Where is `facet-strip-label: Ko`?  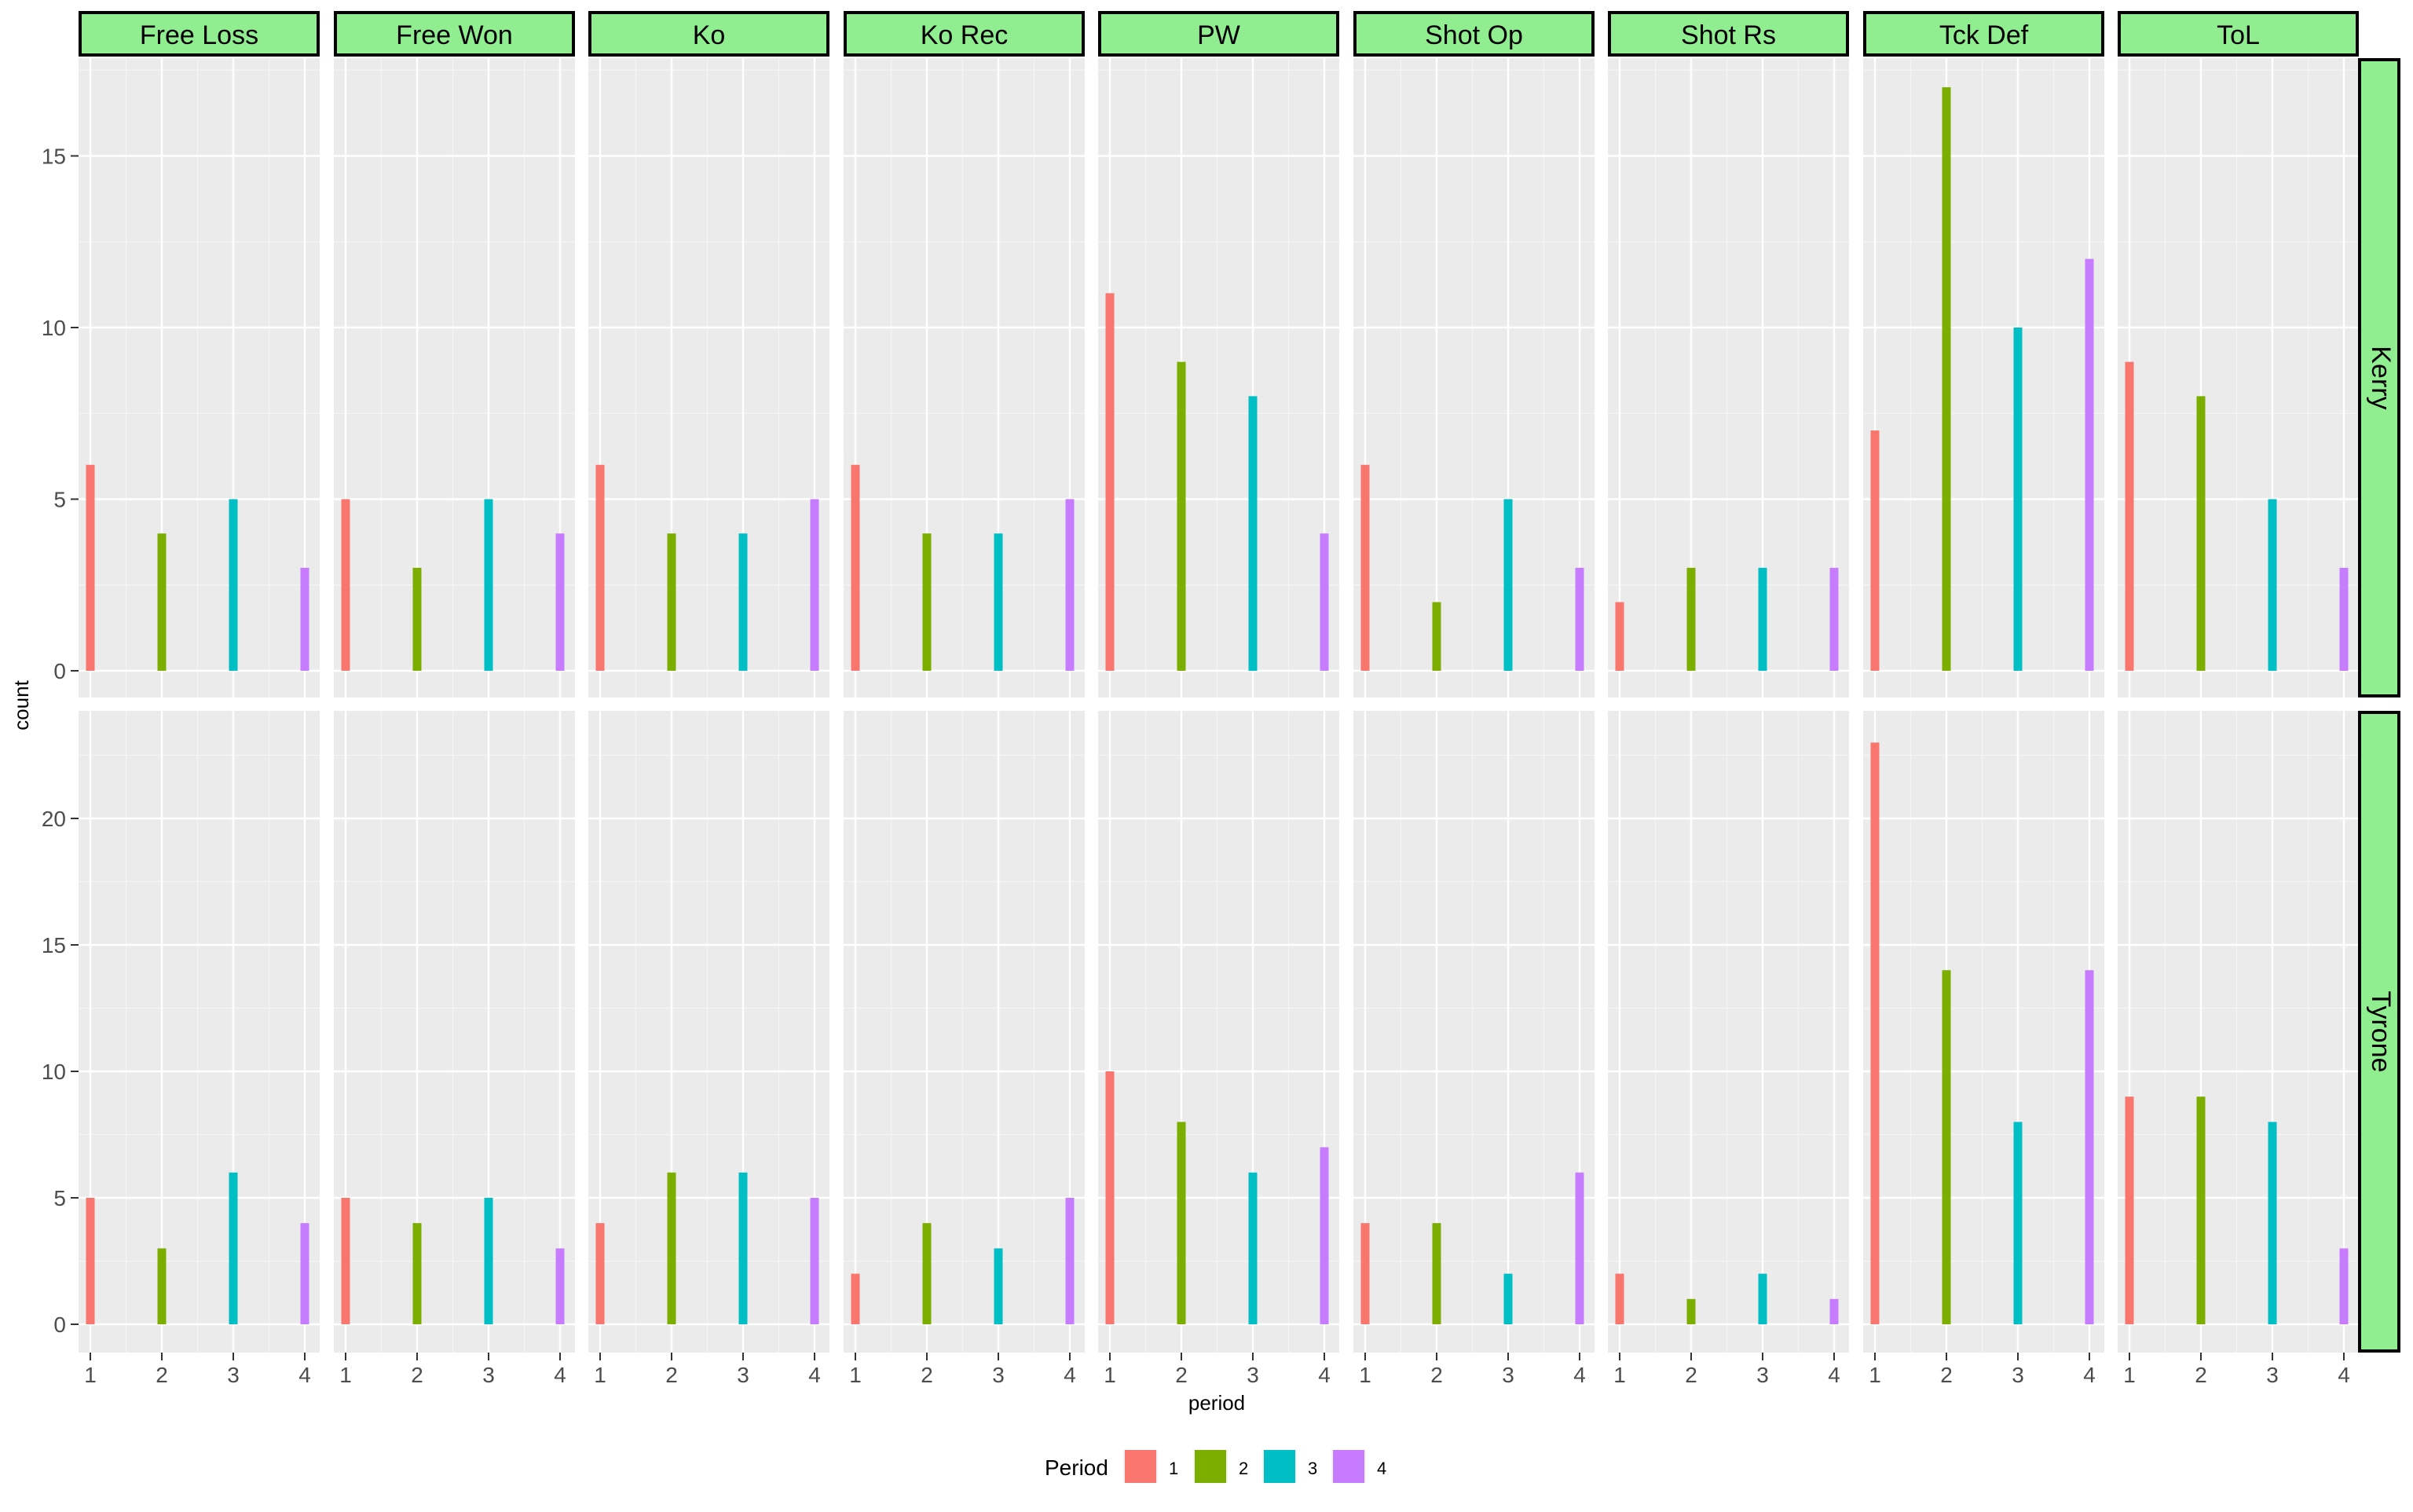 facet-strip-label: Ko is located at coordinates (710, 35).